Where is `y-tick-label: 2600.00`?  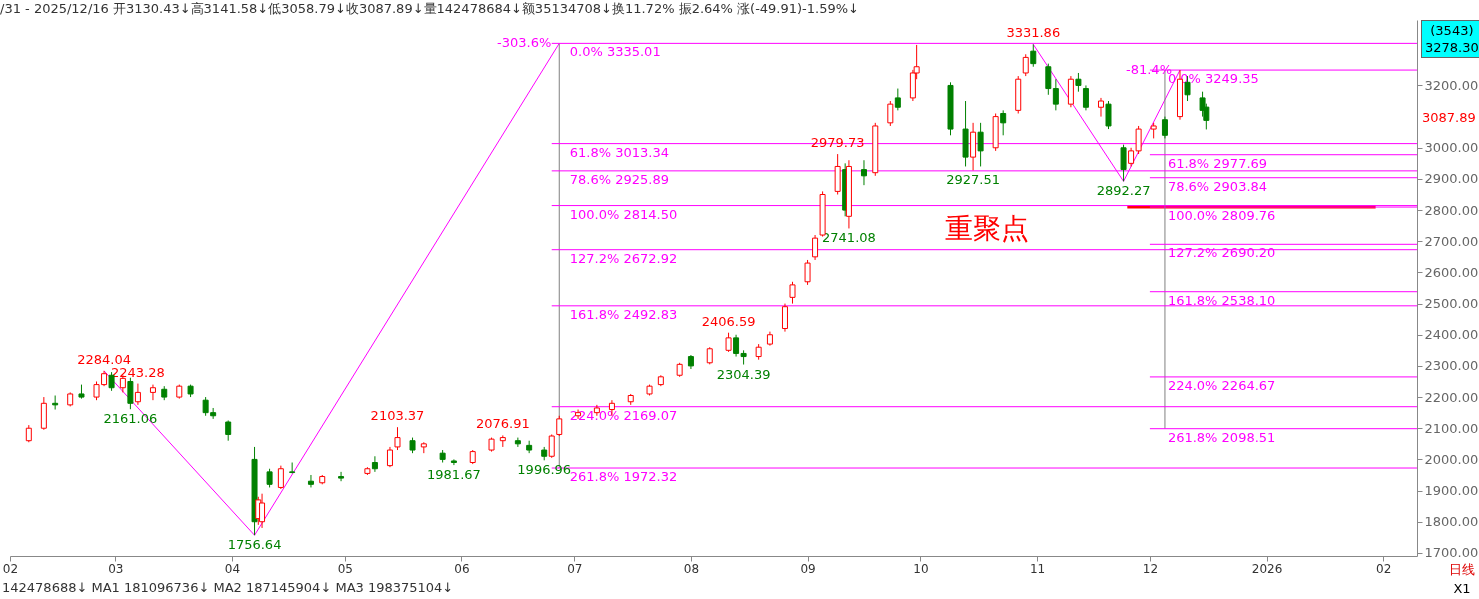 y-tick-label: 2600.00 is located at coordinates (1451, 272).